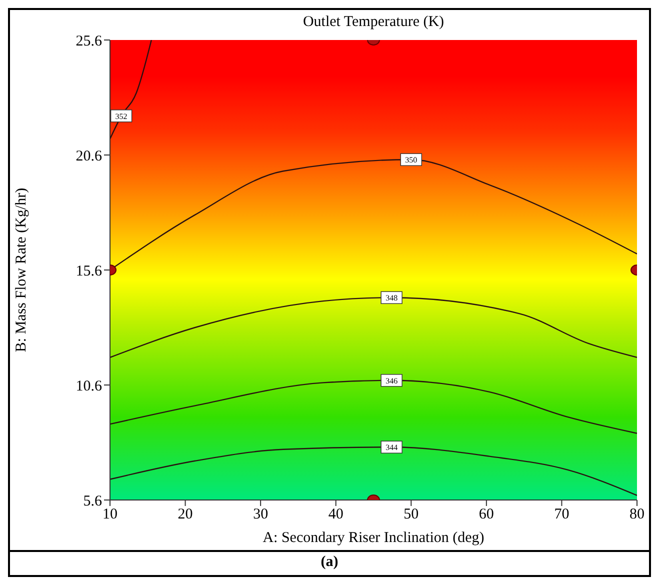  What do you see at coordinates (637, 514) in the screenshot?
I see `x-tick-label: 80` at bounding box center [637, 514].